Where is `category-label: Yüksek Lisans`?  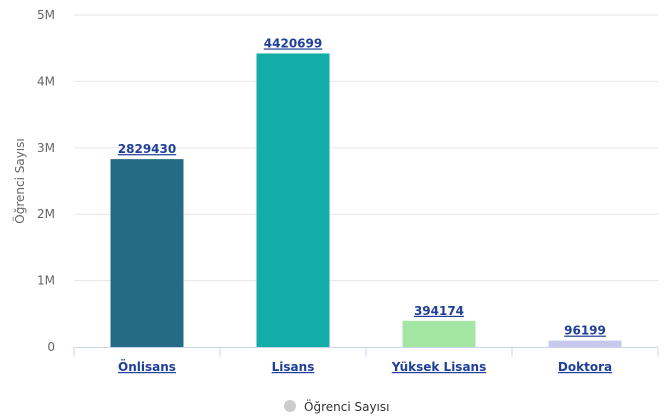
category-label: Yüksek Lisans is located at coordinates (438, 367).